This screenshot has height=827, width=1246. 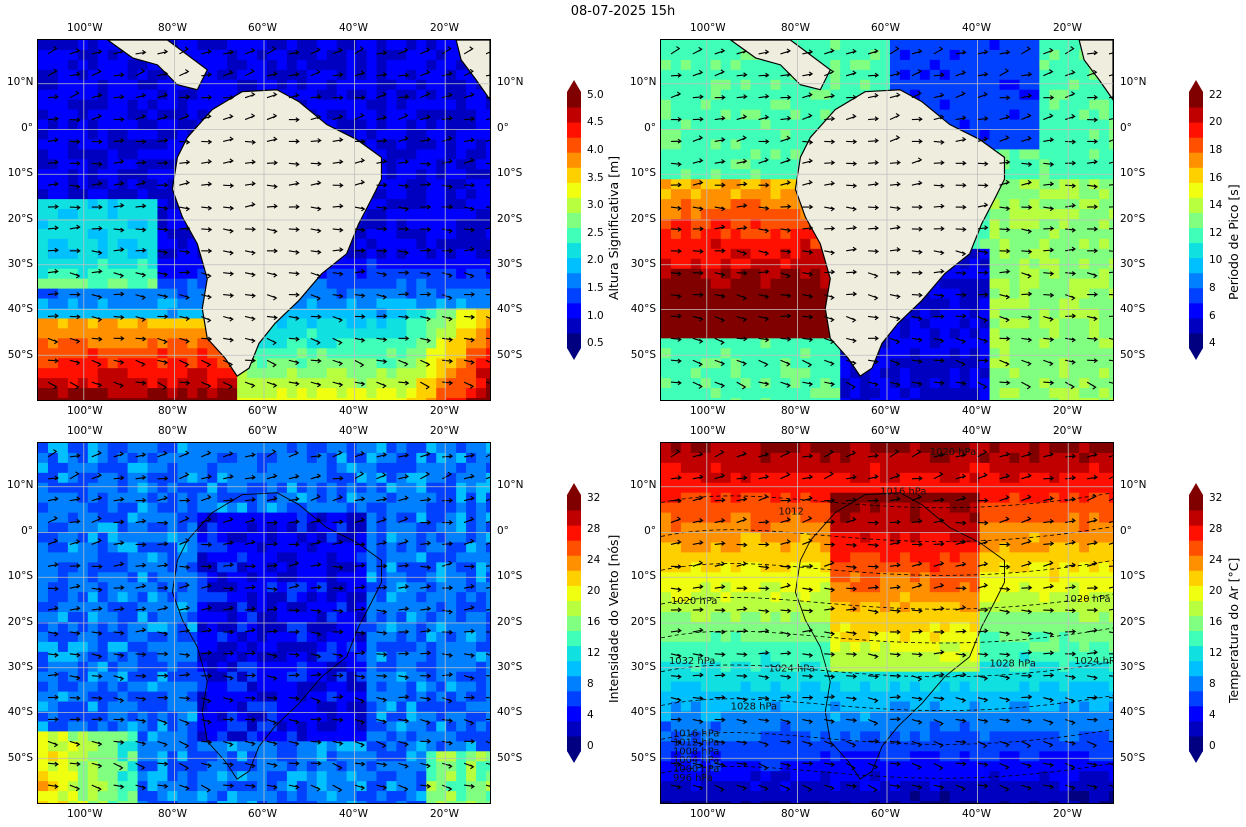 What do you see at coordinates (20, 712) in the screenshot?
I see `lat-tick-label: 40°S` at bounding box center [20, 712].